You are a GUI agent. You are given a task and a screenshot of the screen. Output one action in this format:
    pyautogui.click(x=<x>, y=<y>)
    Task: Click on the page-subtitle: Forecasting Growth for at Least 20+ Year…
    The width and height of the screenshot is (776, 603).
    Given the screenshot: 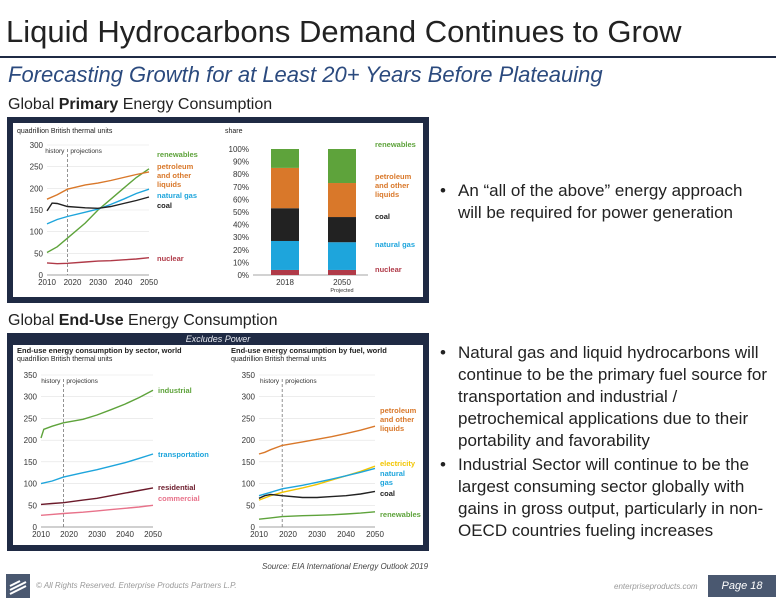 What is the action you would take?
    pyautogui.click(x=305, y=74)
    